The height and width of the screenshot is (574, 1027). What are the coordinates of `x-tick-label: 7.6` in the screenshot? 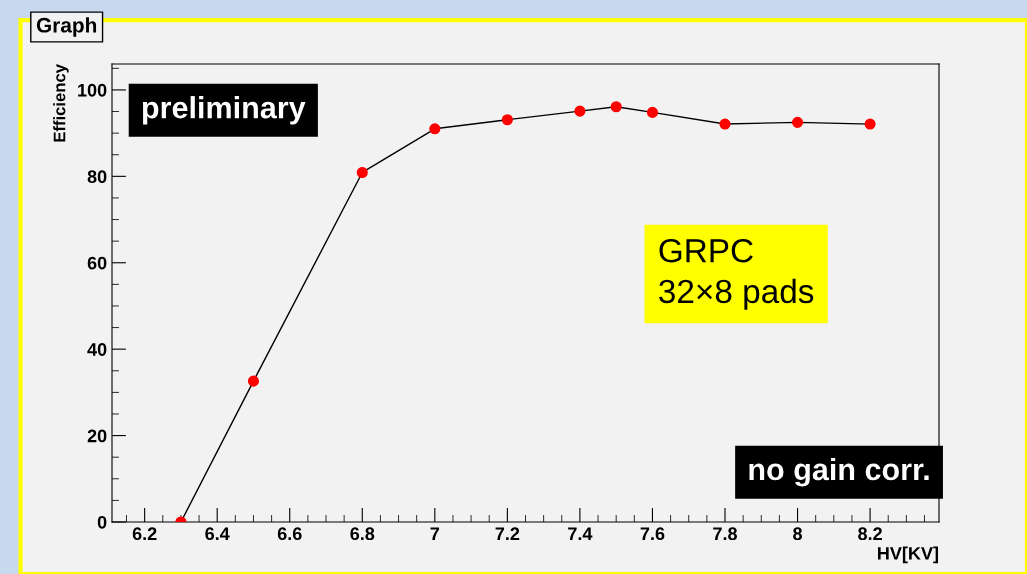 It's located at (652, 534).